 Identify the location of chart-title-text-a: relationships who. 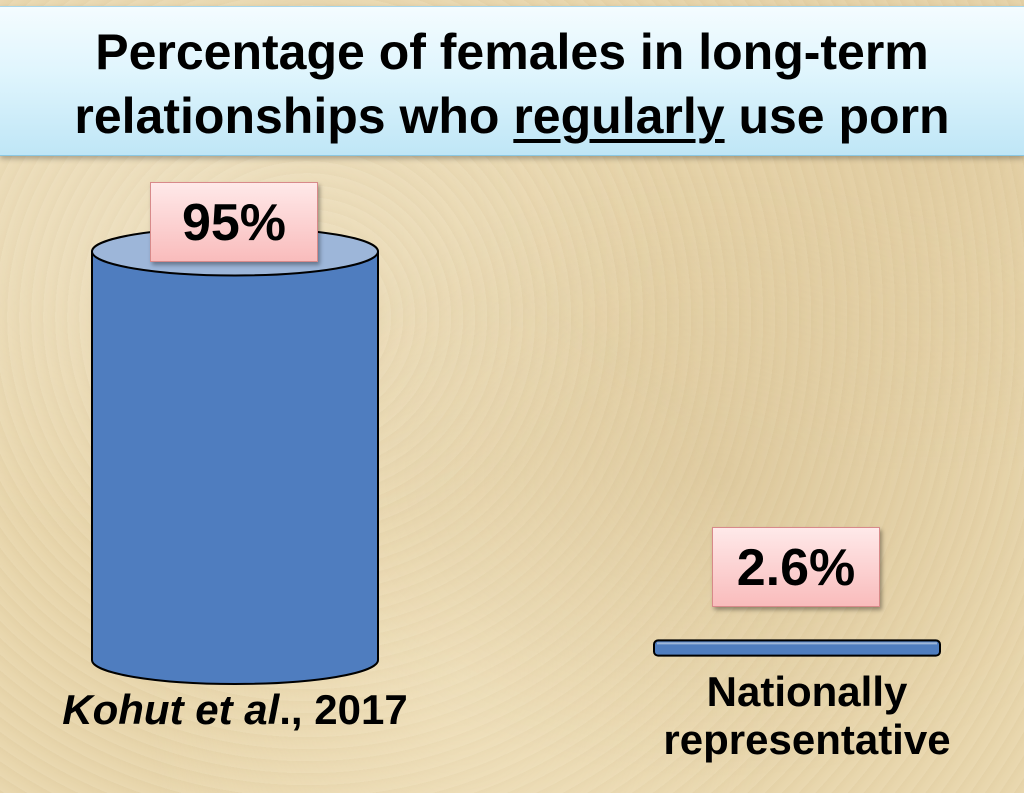
(294, 116).